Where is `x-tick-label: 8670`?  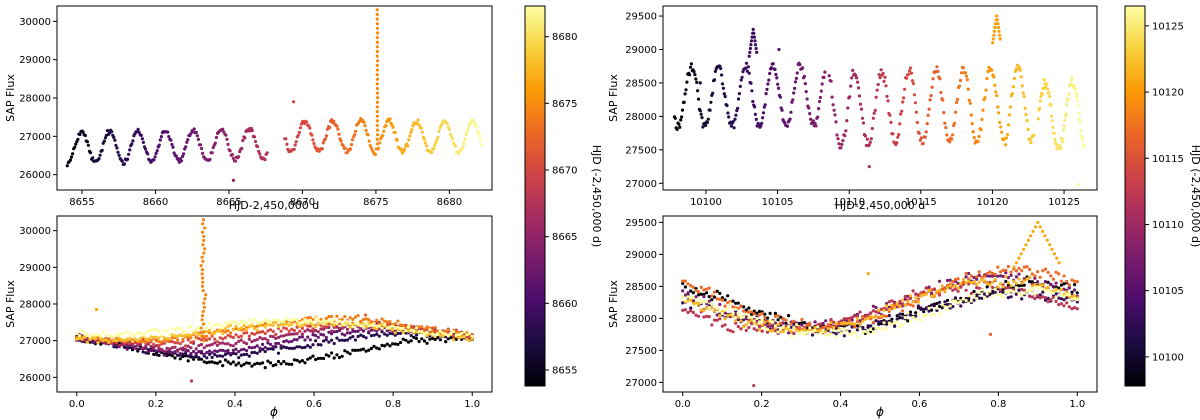 x-tick-label: 8670 is located at coordinates (302, 202).